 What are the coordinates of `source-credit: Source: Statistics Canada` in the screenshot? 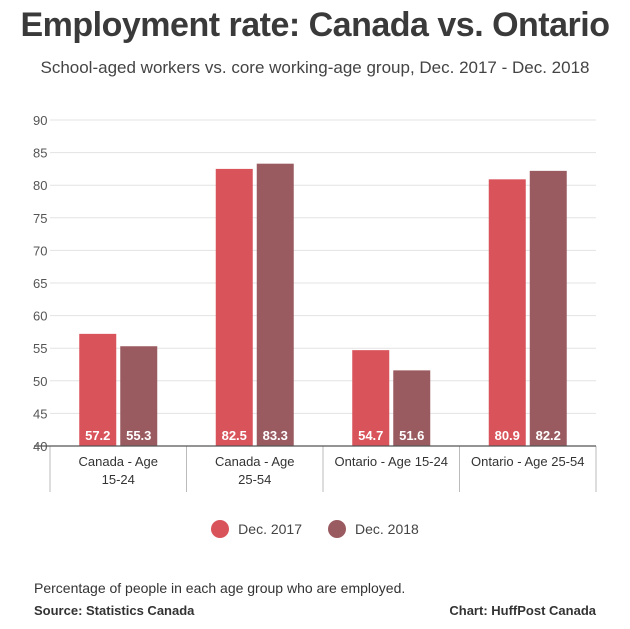 It's located at (114, 610).